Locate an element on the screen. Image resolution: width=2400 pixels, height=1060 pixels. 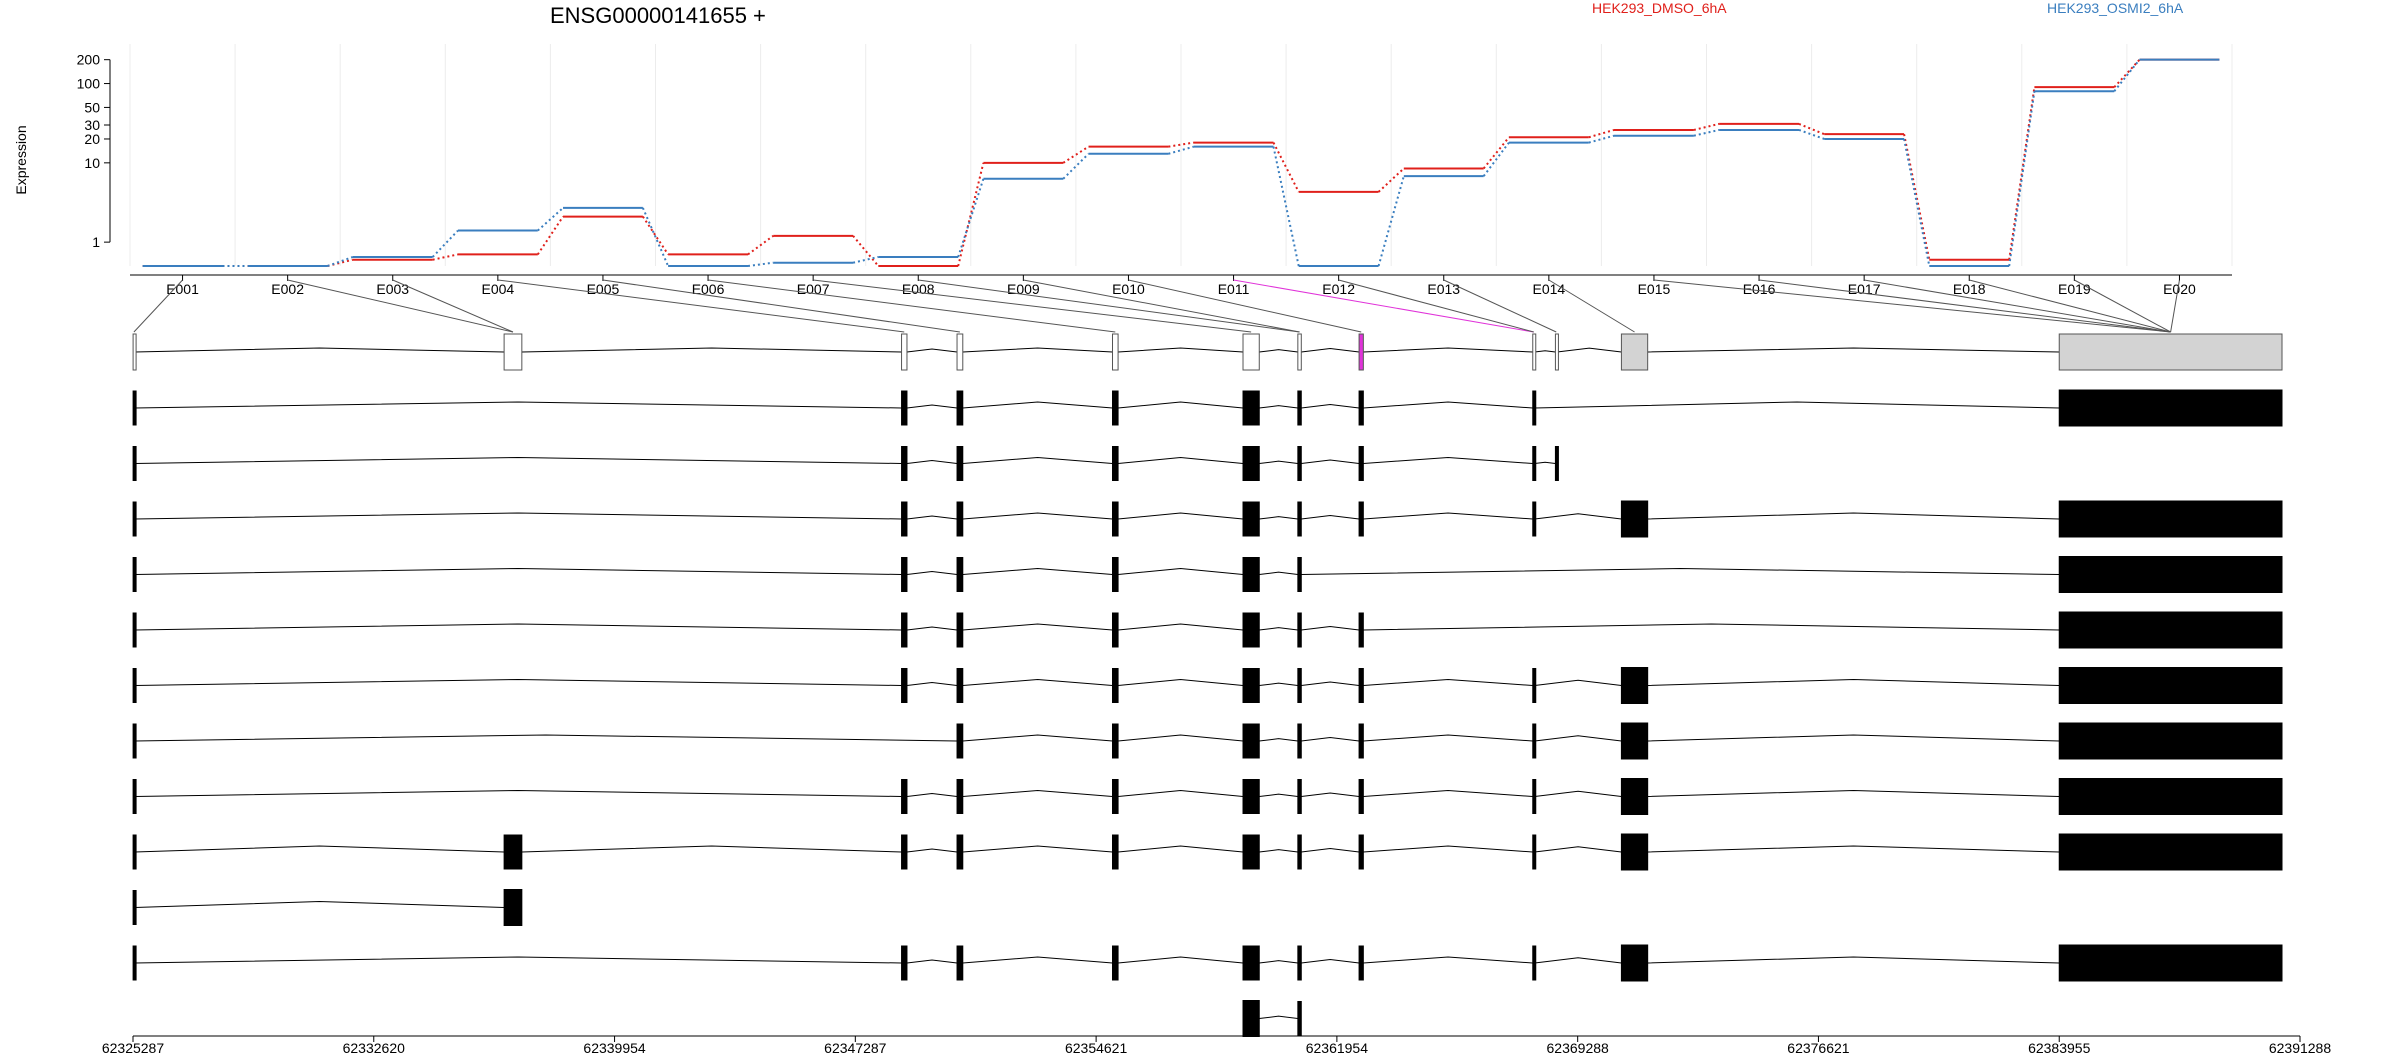
legend-entry-dmso: HEK293_DMSO_6hA is located at coordinates (1659, 8).